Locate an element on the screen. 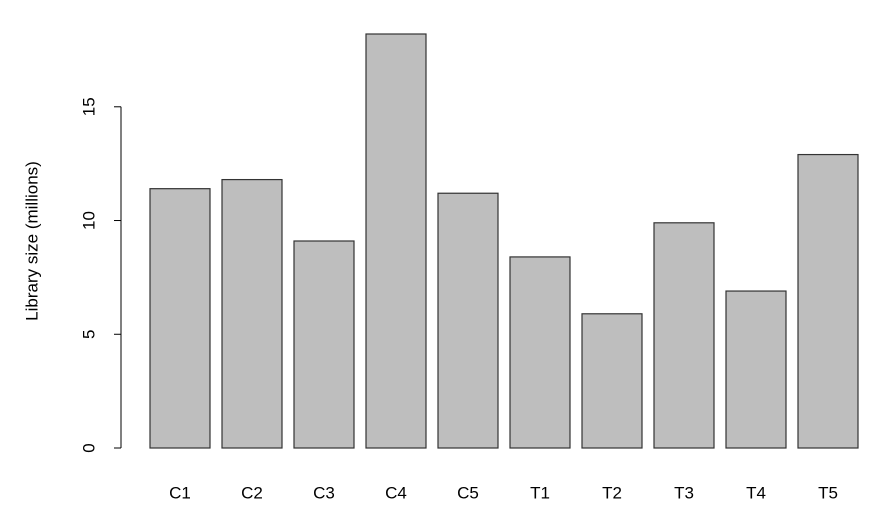 The width and height of the screenshot is (888, 520). x-tick-label: C5 is located at coordinates (468, 492).